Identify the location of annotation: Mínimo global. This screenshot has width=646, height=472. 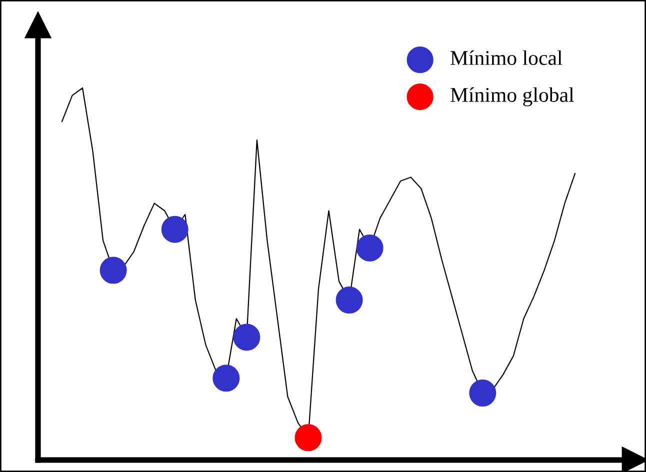
(512, 96).